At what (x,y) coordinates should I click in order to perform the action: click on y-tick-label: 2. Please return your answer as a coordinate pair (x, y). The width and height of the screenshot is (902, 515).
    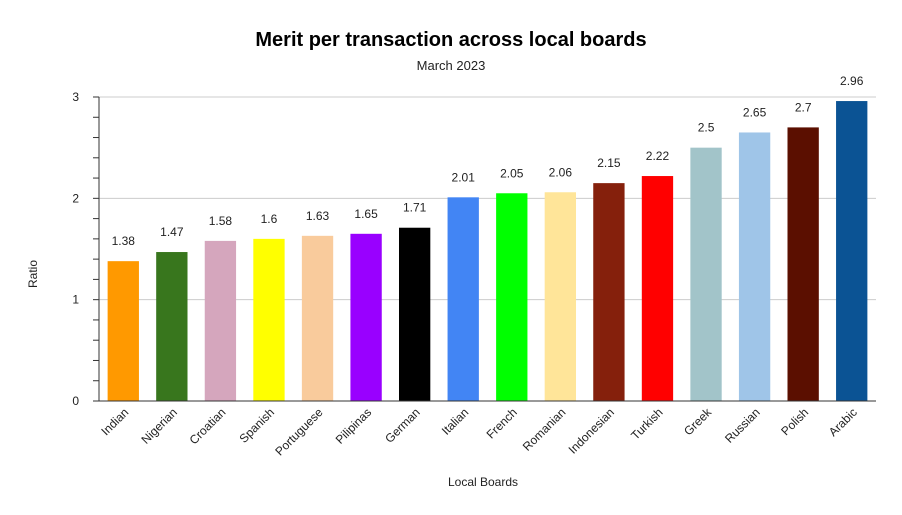
    Looking at the image, I should click on (75, 198).